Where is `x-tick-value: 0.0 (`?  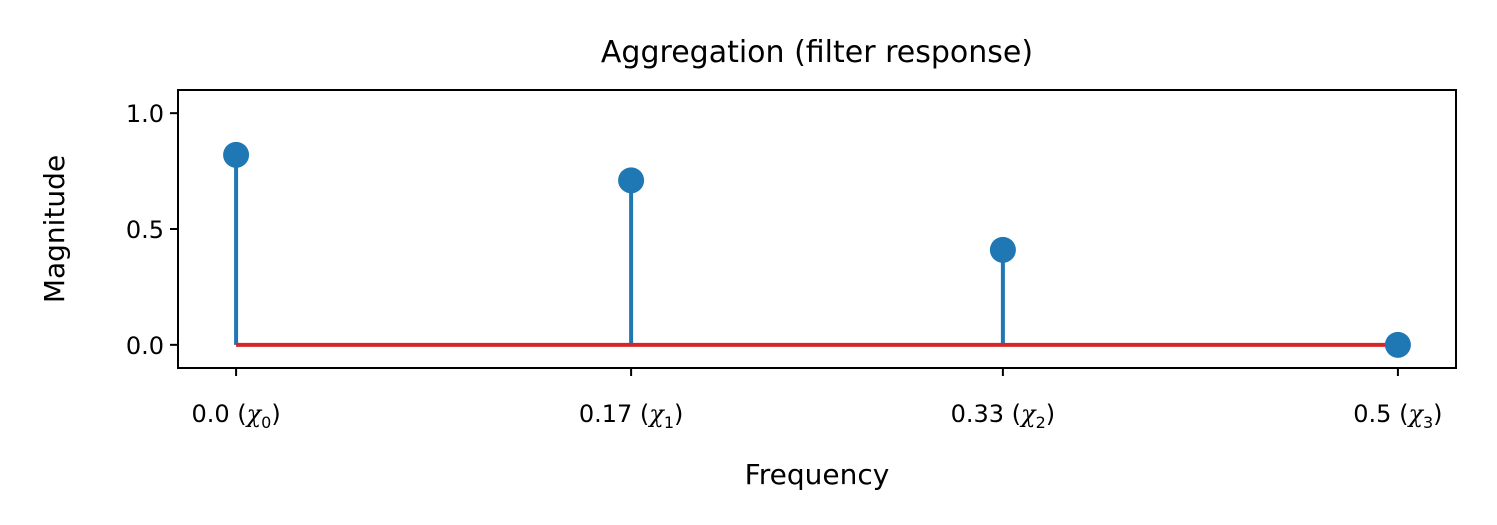 x-tick-value: 0.0 ( is located at coordinates (218, 414).